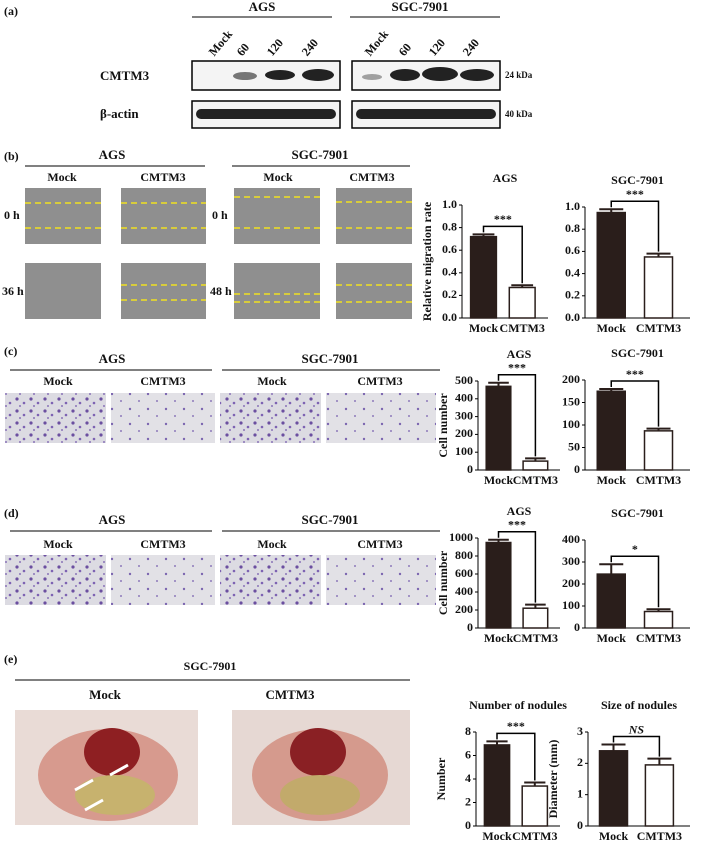  What do you see at coordinates (405, 50) in the screenshot?
I see `lane-label: 60` at bounding box center [405, 50].